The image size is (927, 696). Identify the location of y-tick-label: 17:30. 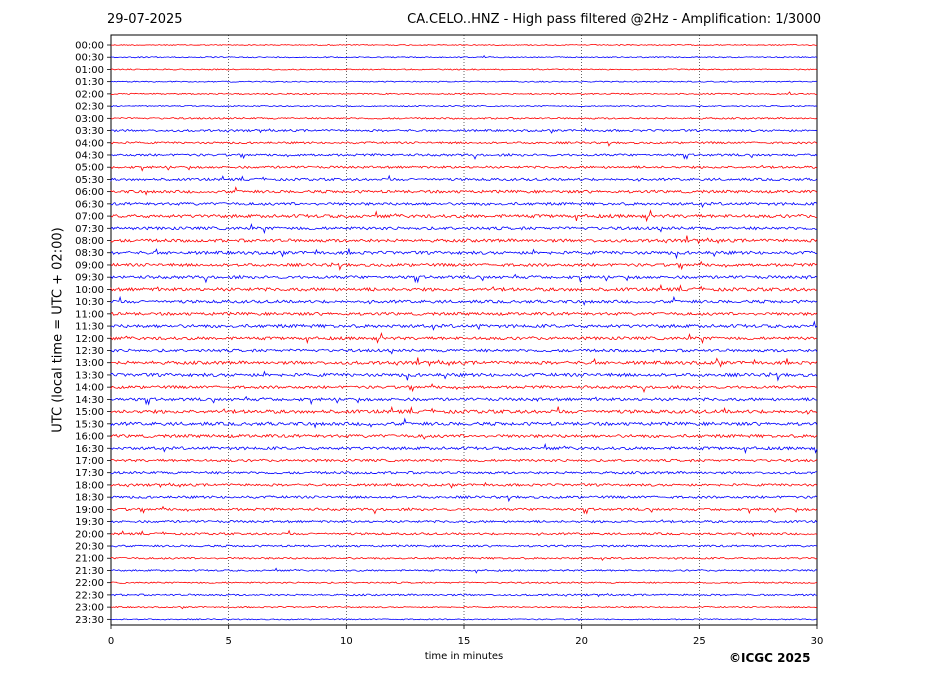
(89, 473).